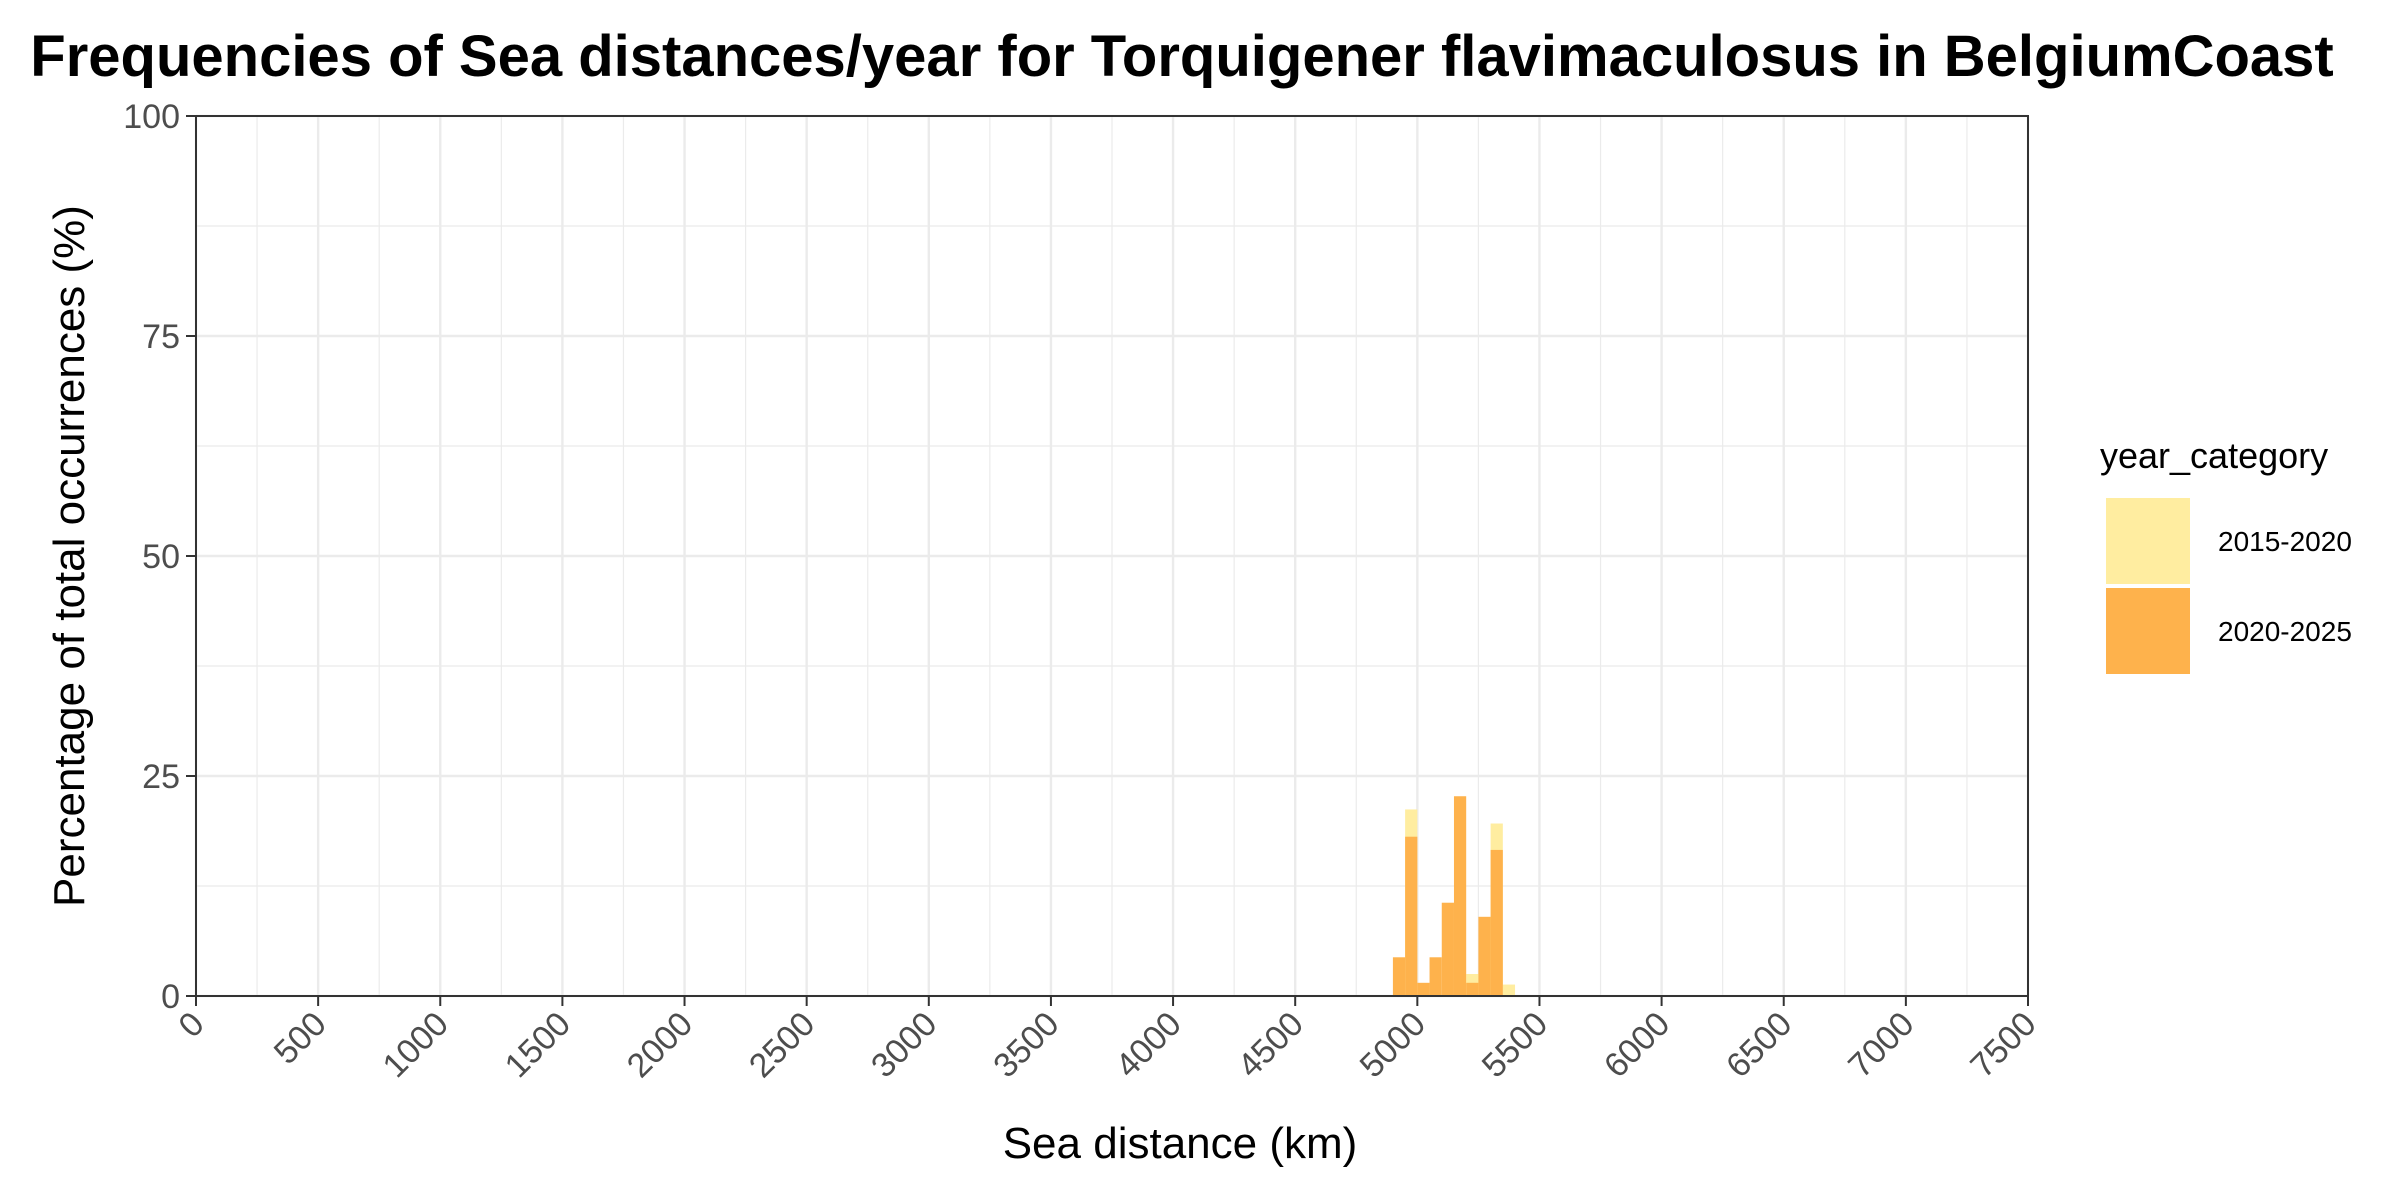  Describe the element at coordinates (1509, 990) in the screenshot. I see `bar-2015-2020` at that location.